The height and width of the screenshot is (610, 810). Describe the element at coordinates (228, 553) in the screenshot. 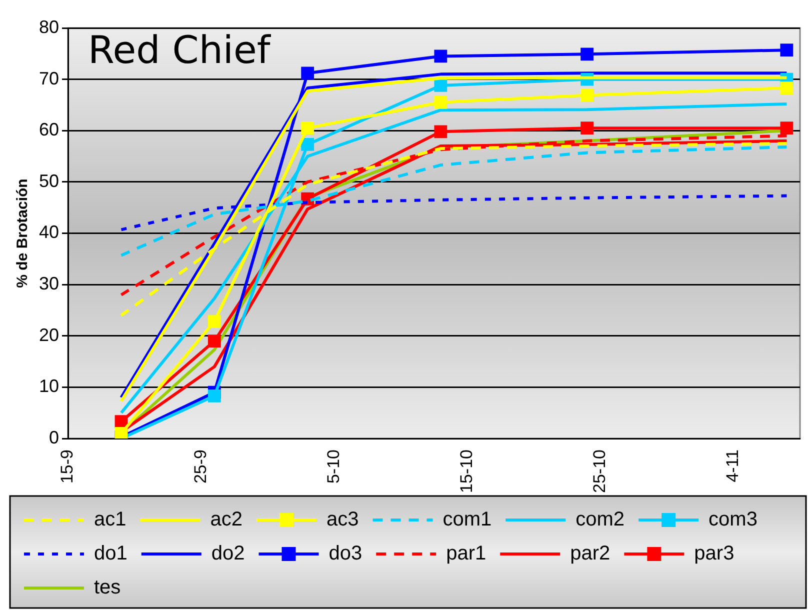

I see `legend-label: do2` at that location.